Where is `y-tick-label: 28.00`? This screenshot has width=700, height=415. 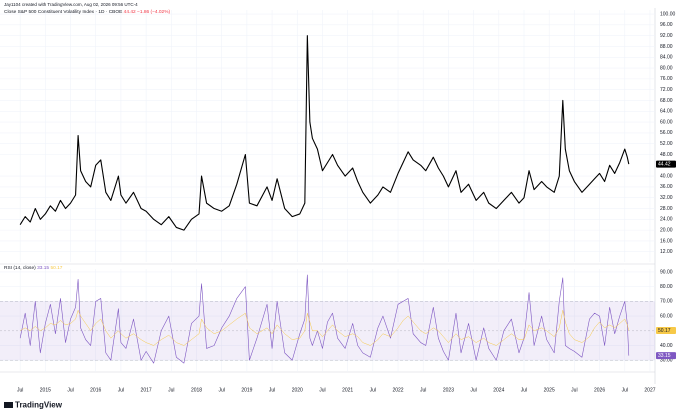 y-tick-label: 28.00 is located at coordinates (666, 209).